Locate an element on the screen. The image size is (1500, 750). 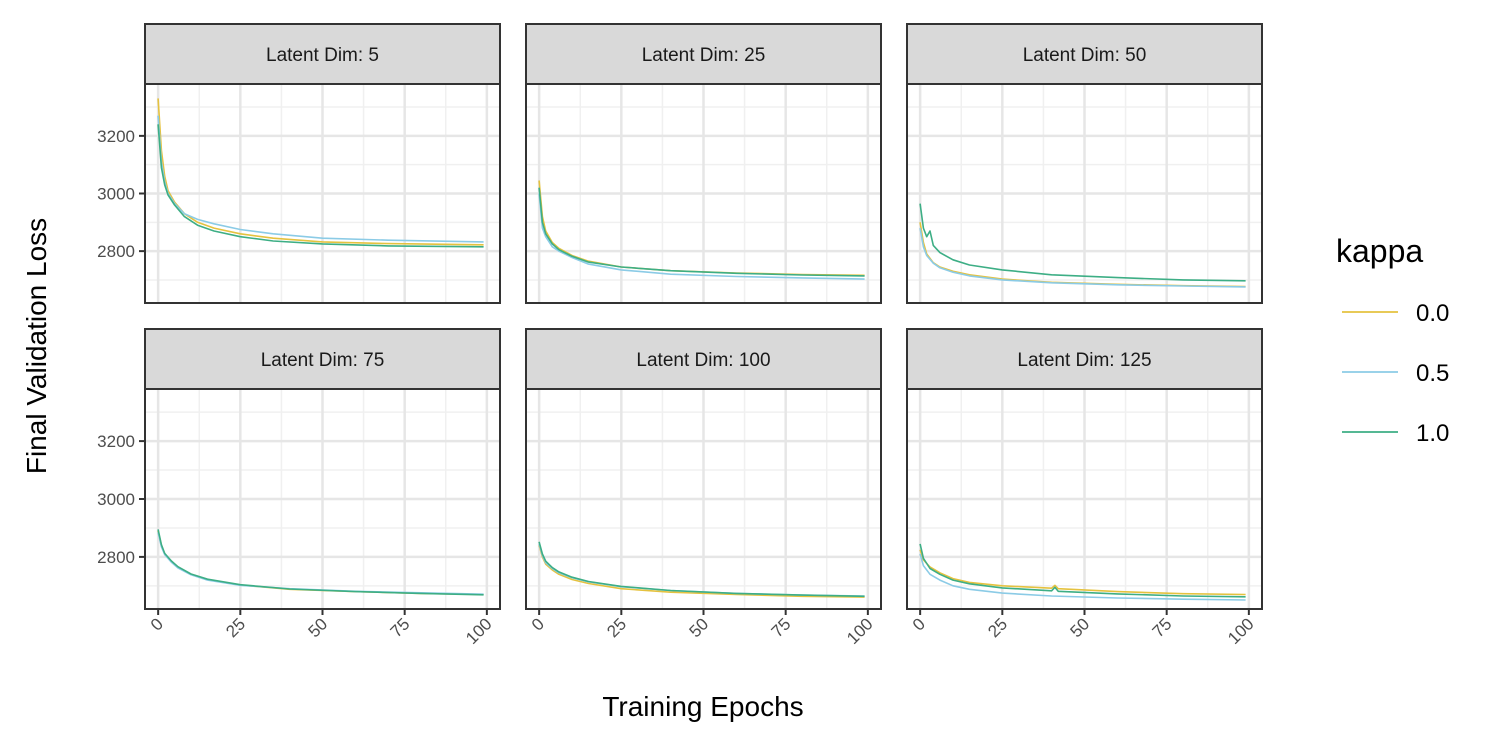
panel-1: Latent Dim: 5 2800 3000 3200 is located at coordinates (299, 163).